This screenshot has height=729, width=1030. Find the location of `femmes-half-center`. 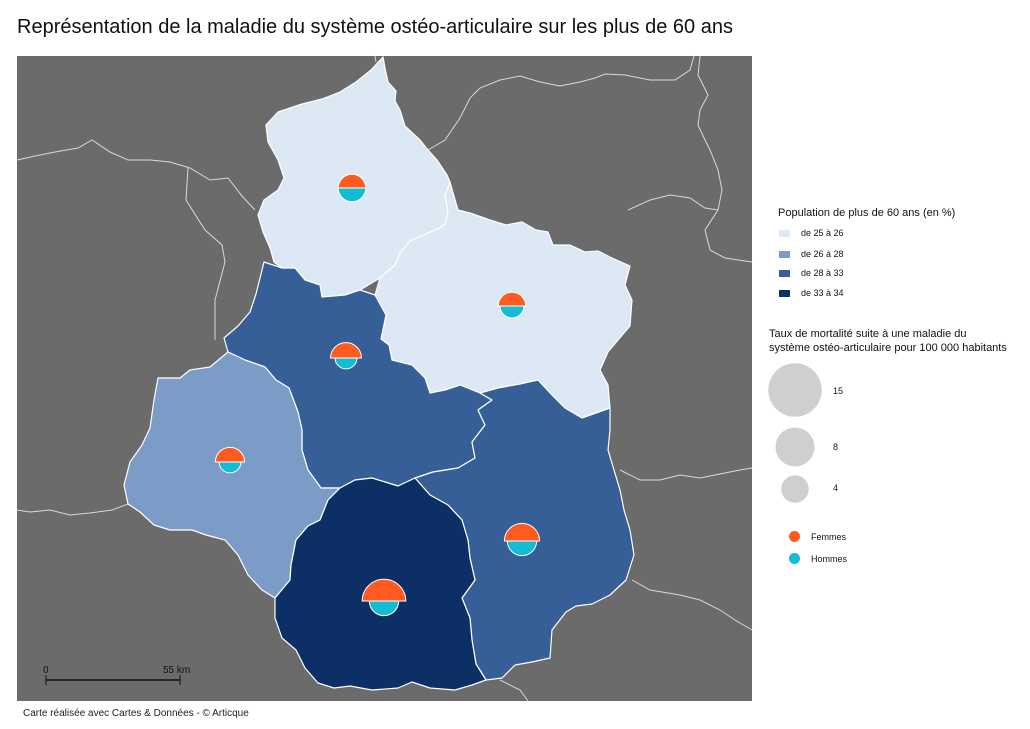

femmes-half-center is located at coordinates (346, 350).